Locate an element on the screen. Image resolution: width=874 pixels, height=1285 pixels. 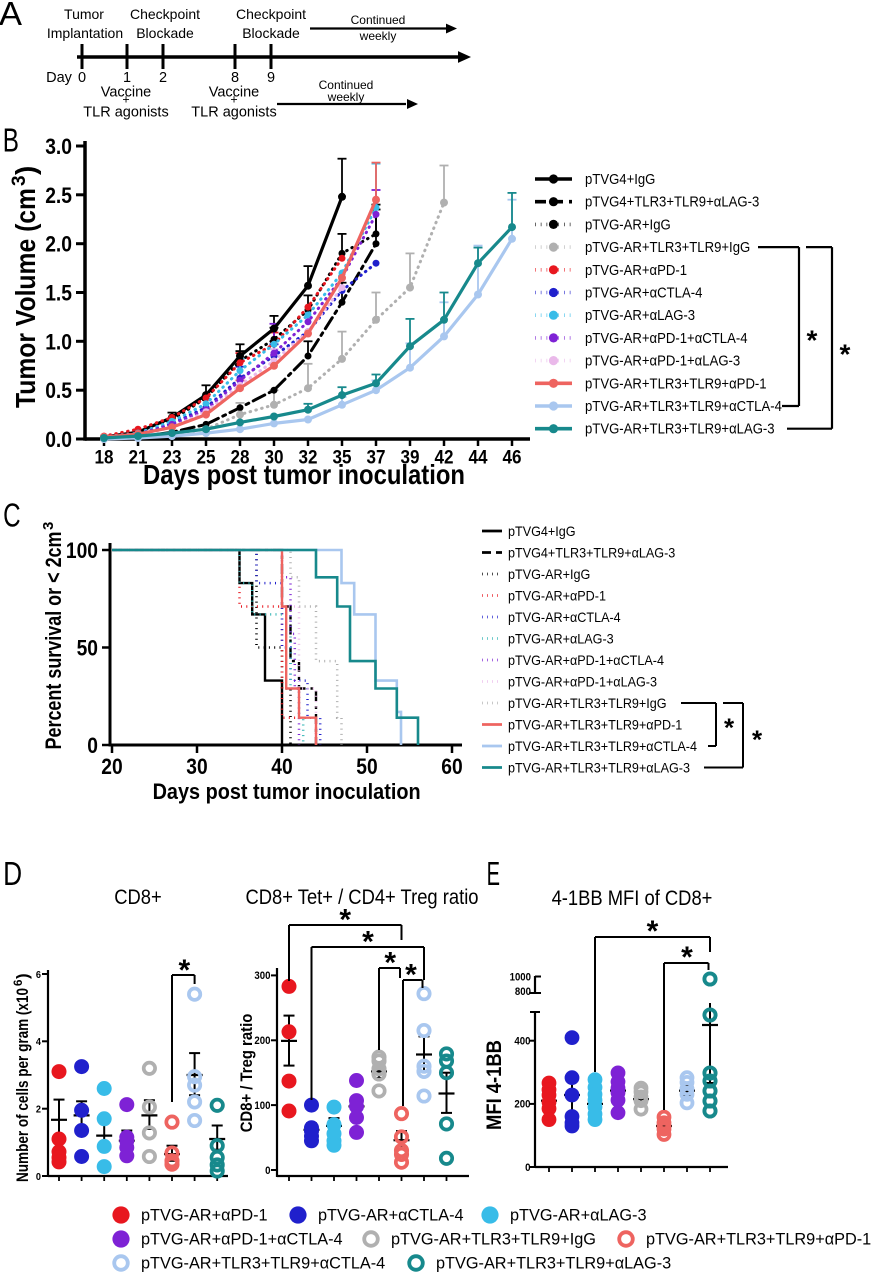
svg-text: Tumor Volume (cm is located at coordinates (25, 298).